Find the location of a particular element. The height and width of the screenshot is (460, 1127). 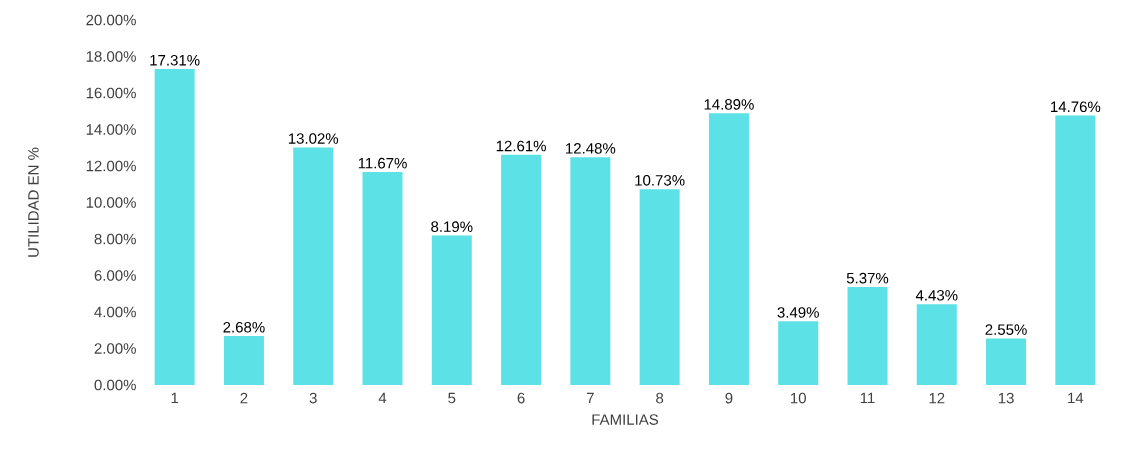

x-tick-label: 11 is located at coordinates (867, 398).